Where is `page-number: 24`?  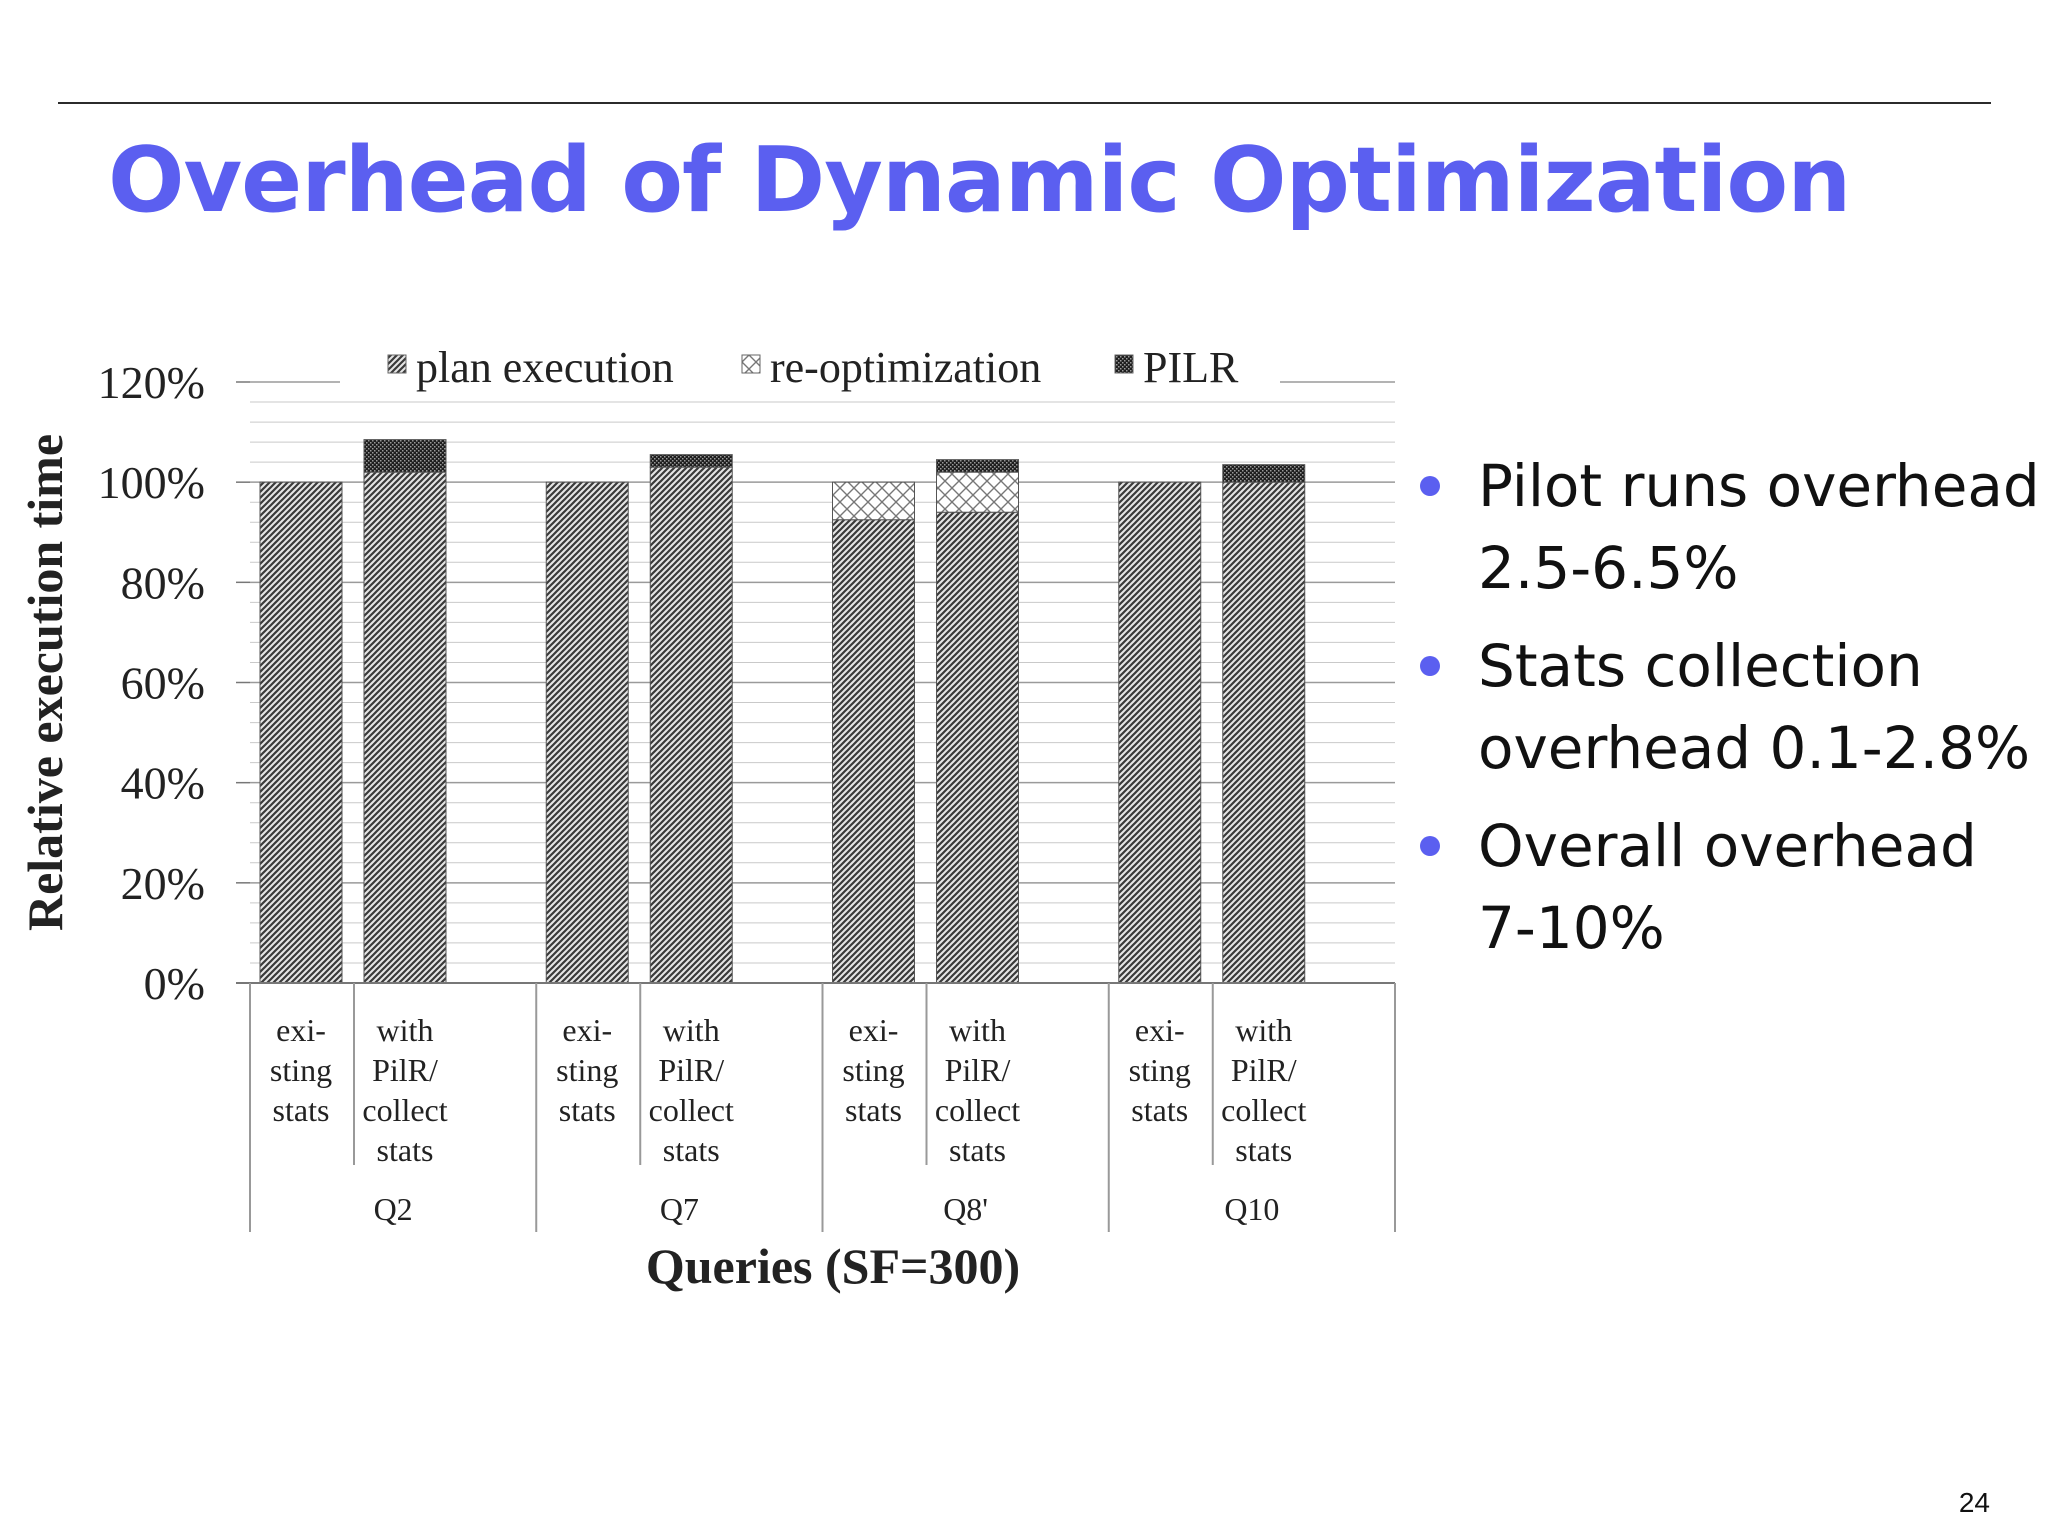
page-number: 24 is located at coordinates (1974, 1502).